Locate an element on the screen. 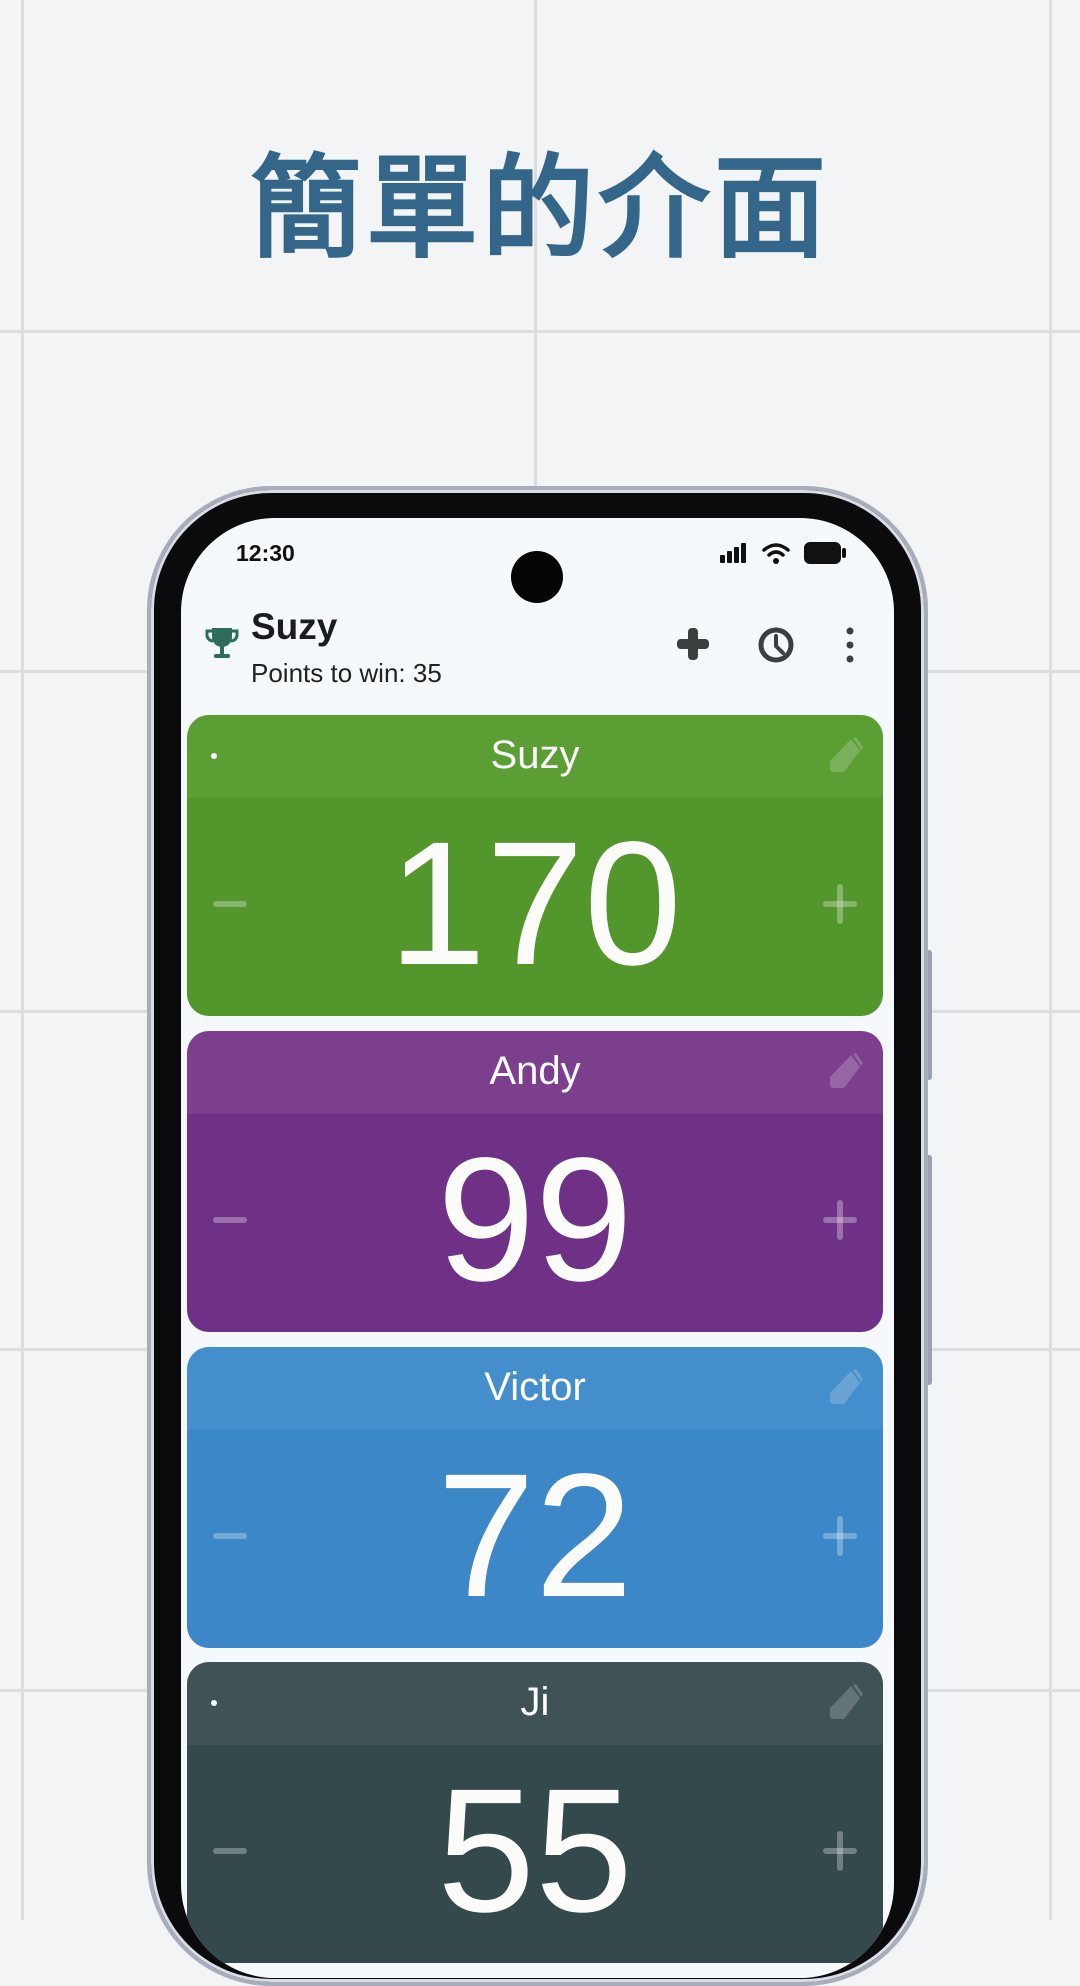  player-card-body: 72 is located at coordinates (535, 1539).